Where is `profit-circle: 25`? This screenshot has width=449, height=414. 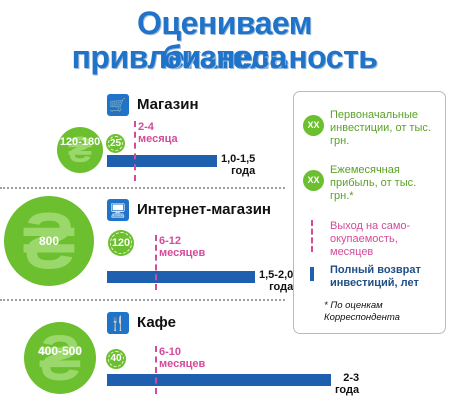
profit-circle: 25 is located at coordinates (115, 143).